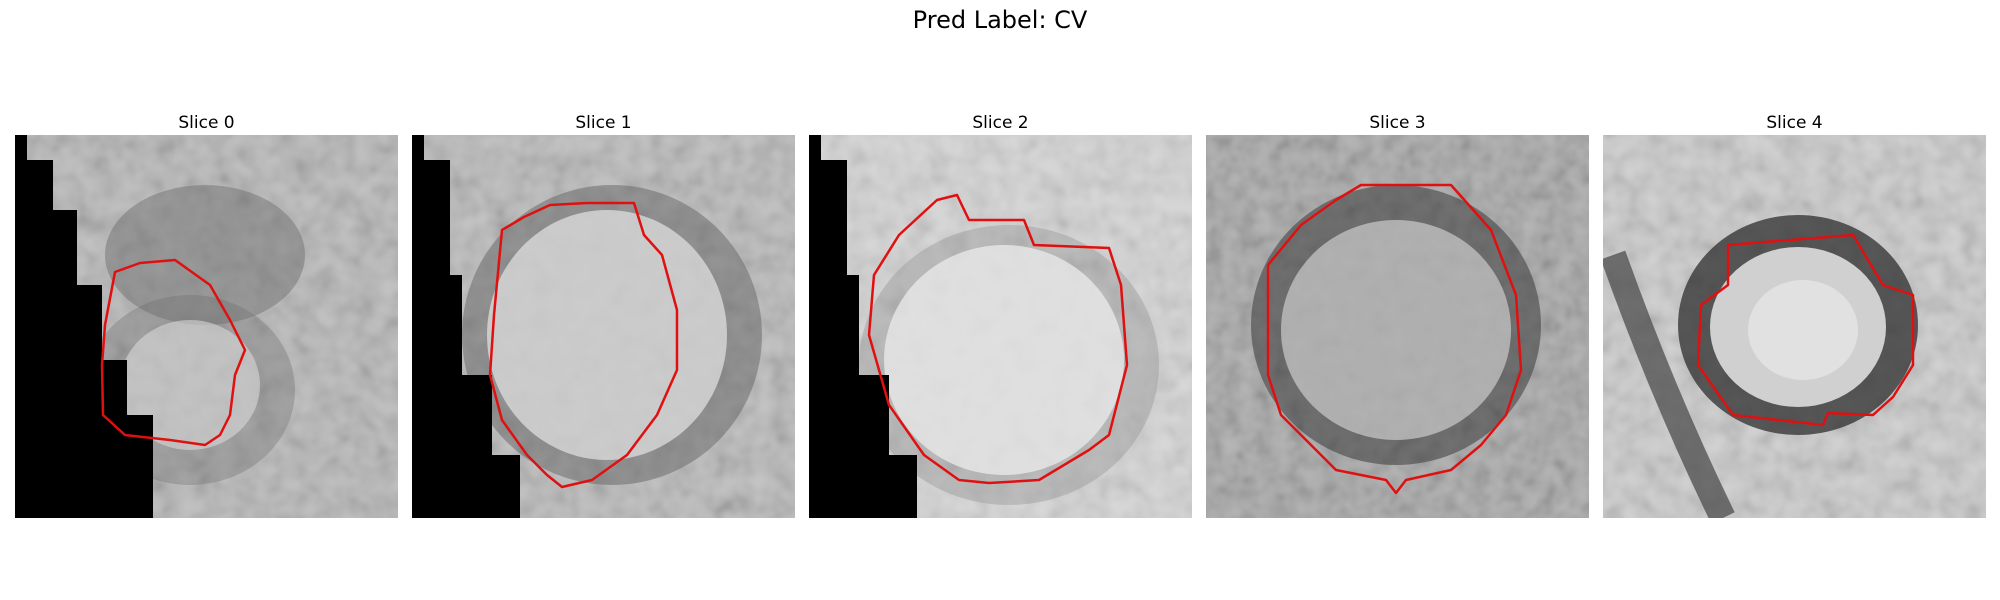 The width and height of the screenshot is (2000, 600). I want to click on slice-panel-1: Slice 1, so click(603, 318).